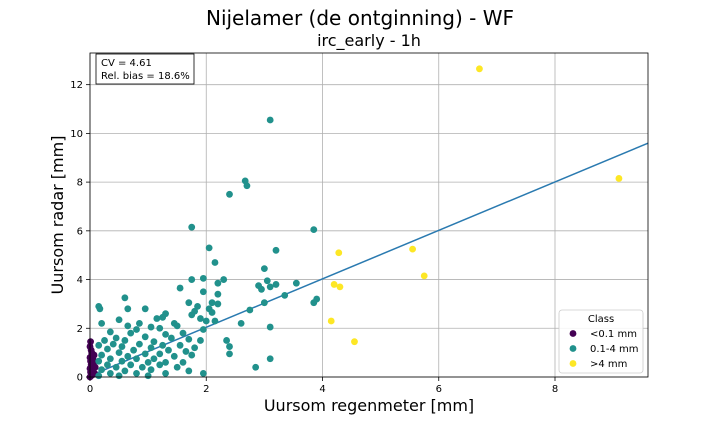 The width and height of the screenshot is (720, 432). I want to click on chart-subtitle: irc_early - 1h, so click(369, 41).